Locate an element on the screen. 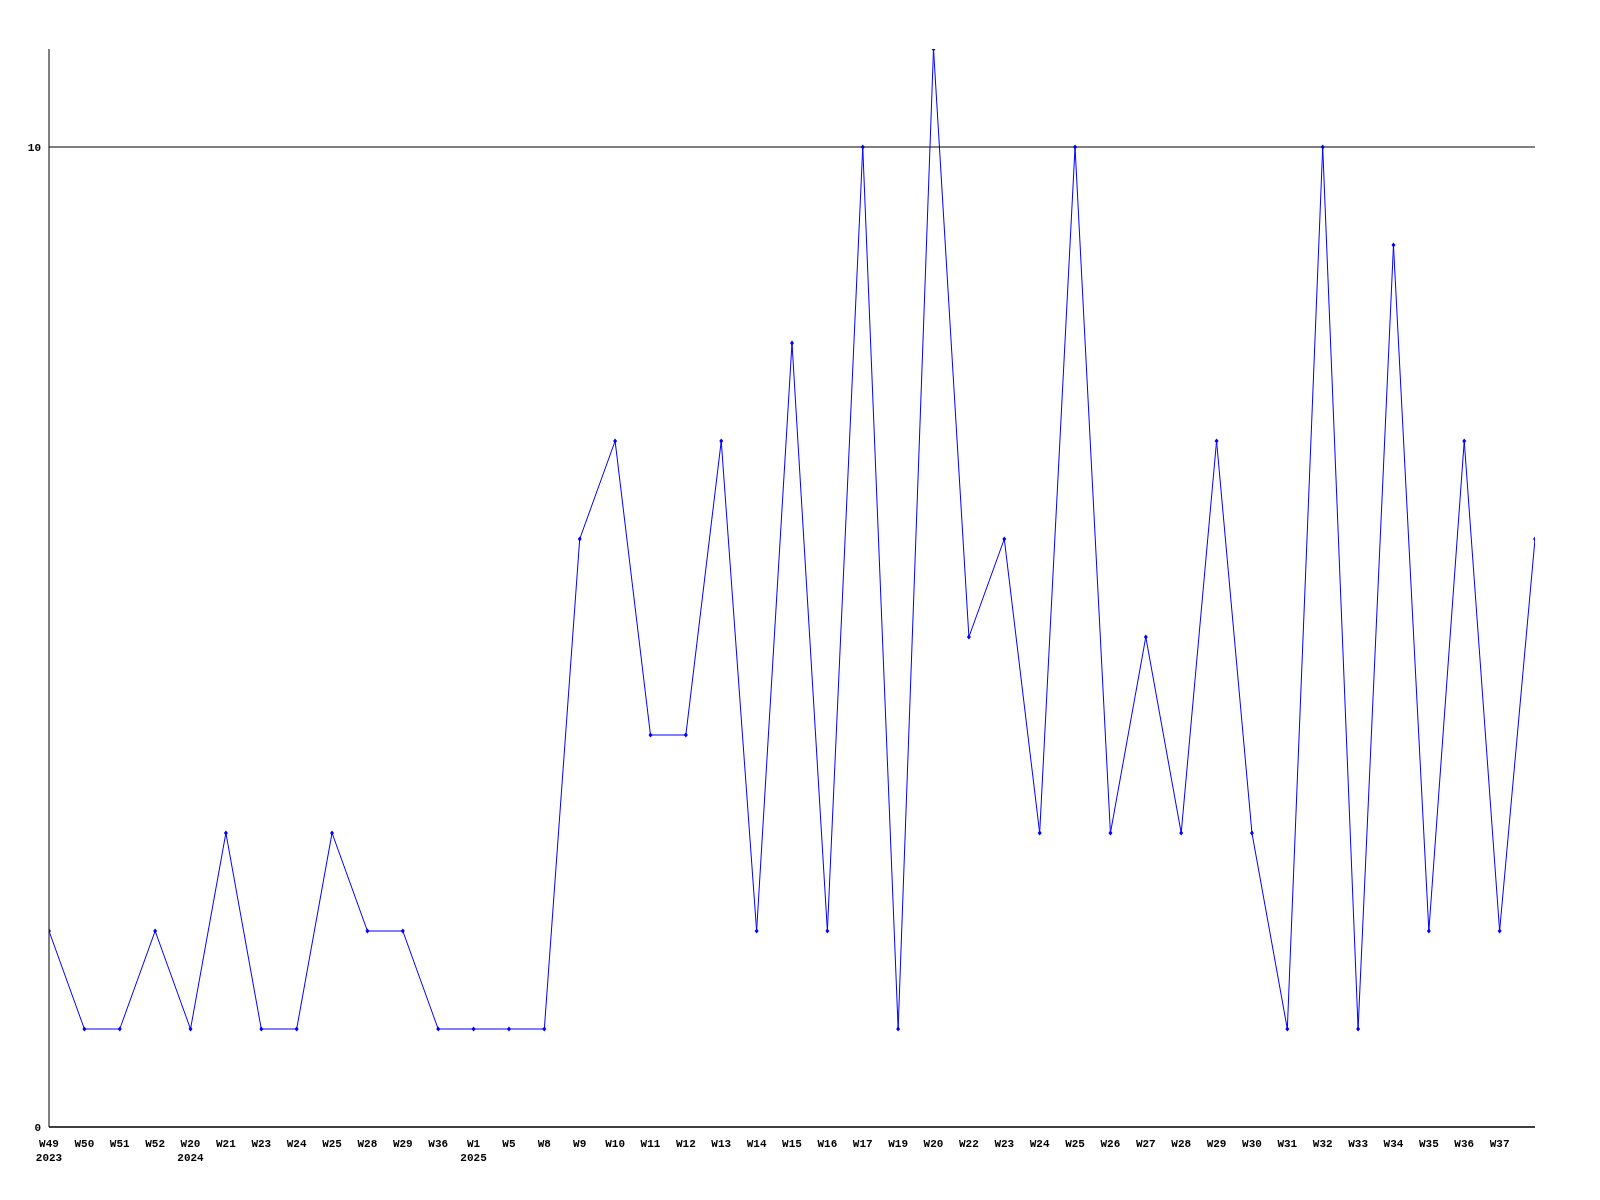 This screenshot has width=1600, height=1200. x-tick-label: W14 is located at coordinates (756, 1144).